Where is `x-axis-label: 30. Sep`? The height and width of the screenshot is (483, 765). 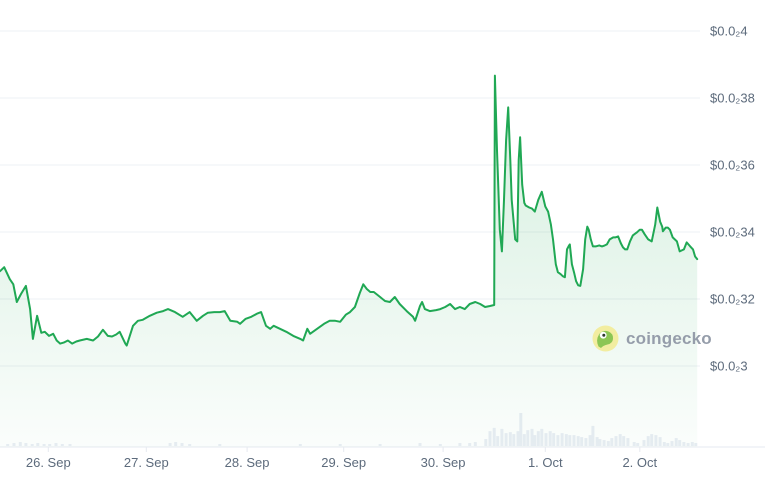
x-axis-label: 30. Sep is located at coordinates (443, 462).